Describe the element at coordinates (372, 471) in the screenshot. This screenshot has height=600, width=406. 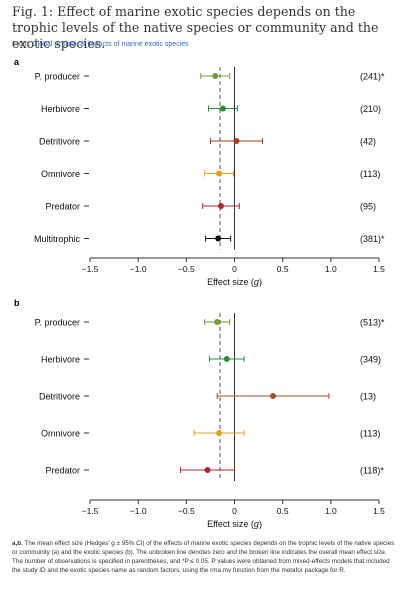
I see `n-label-predator: (118)*` at that location.